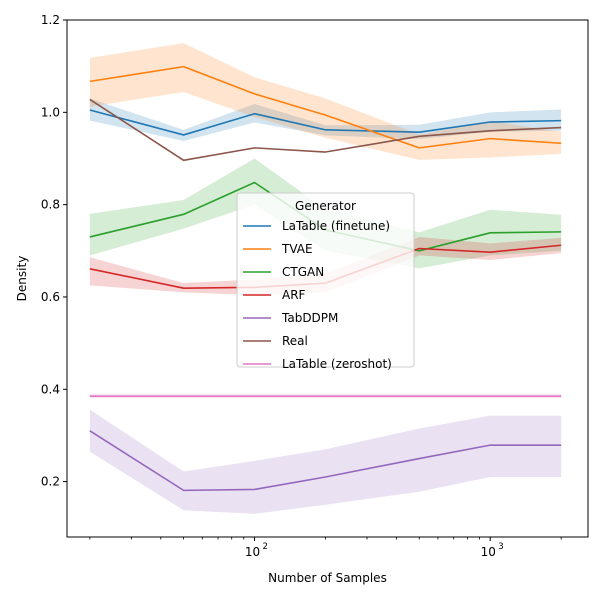 The height and width of the screenshot is (600, 600). Describe the element at coordinates (50, 482) in the screenshot. I see `y-tick-label: 0.2` at that location.